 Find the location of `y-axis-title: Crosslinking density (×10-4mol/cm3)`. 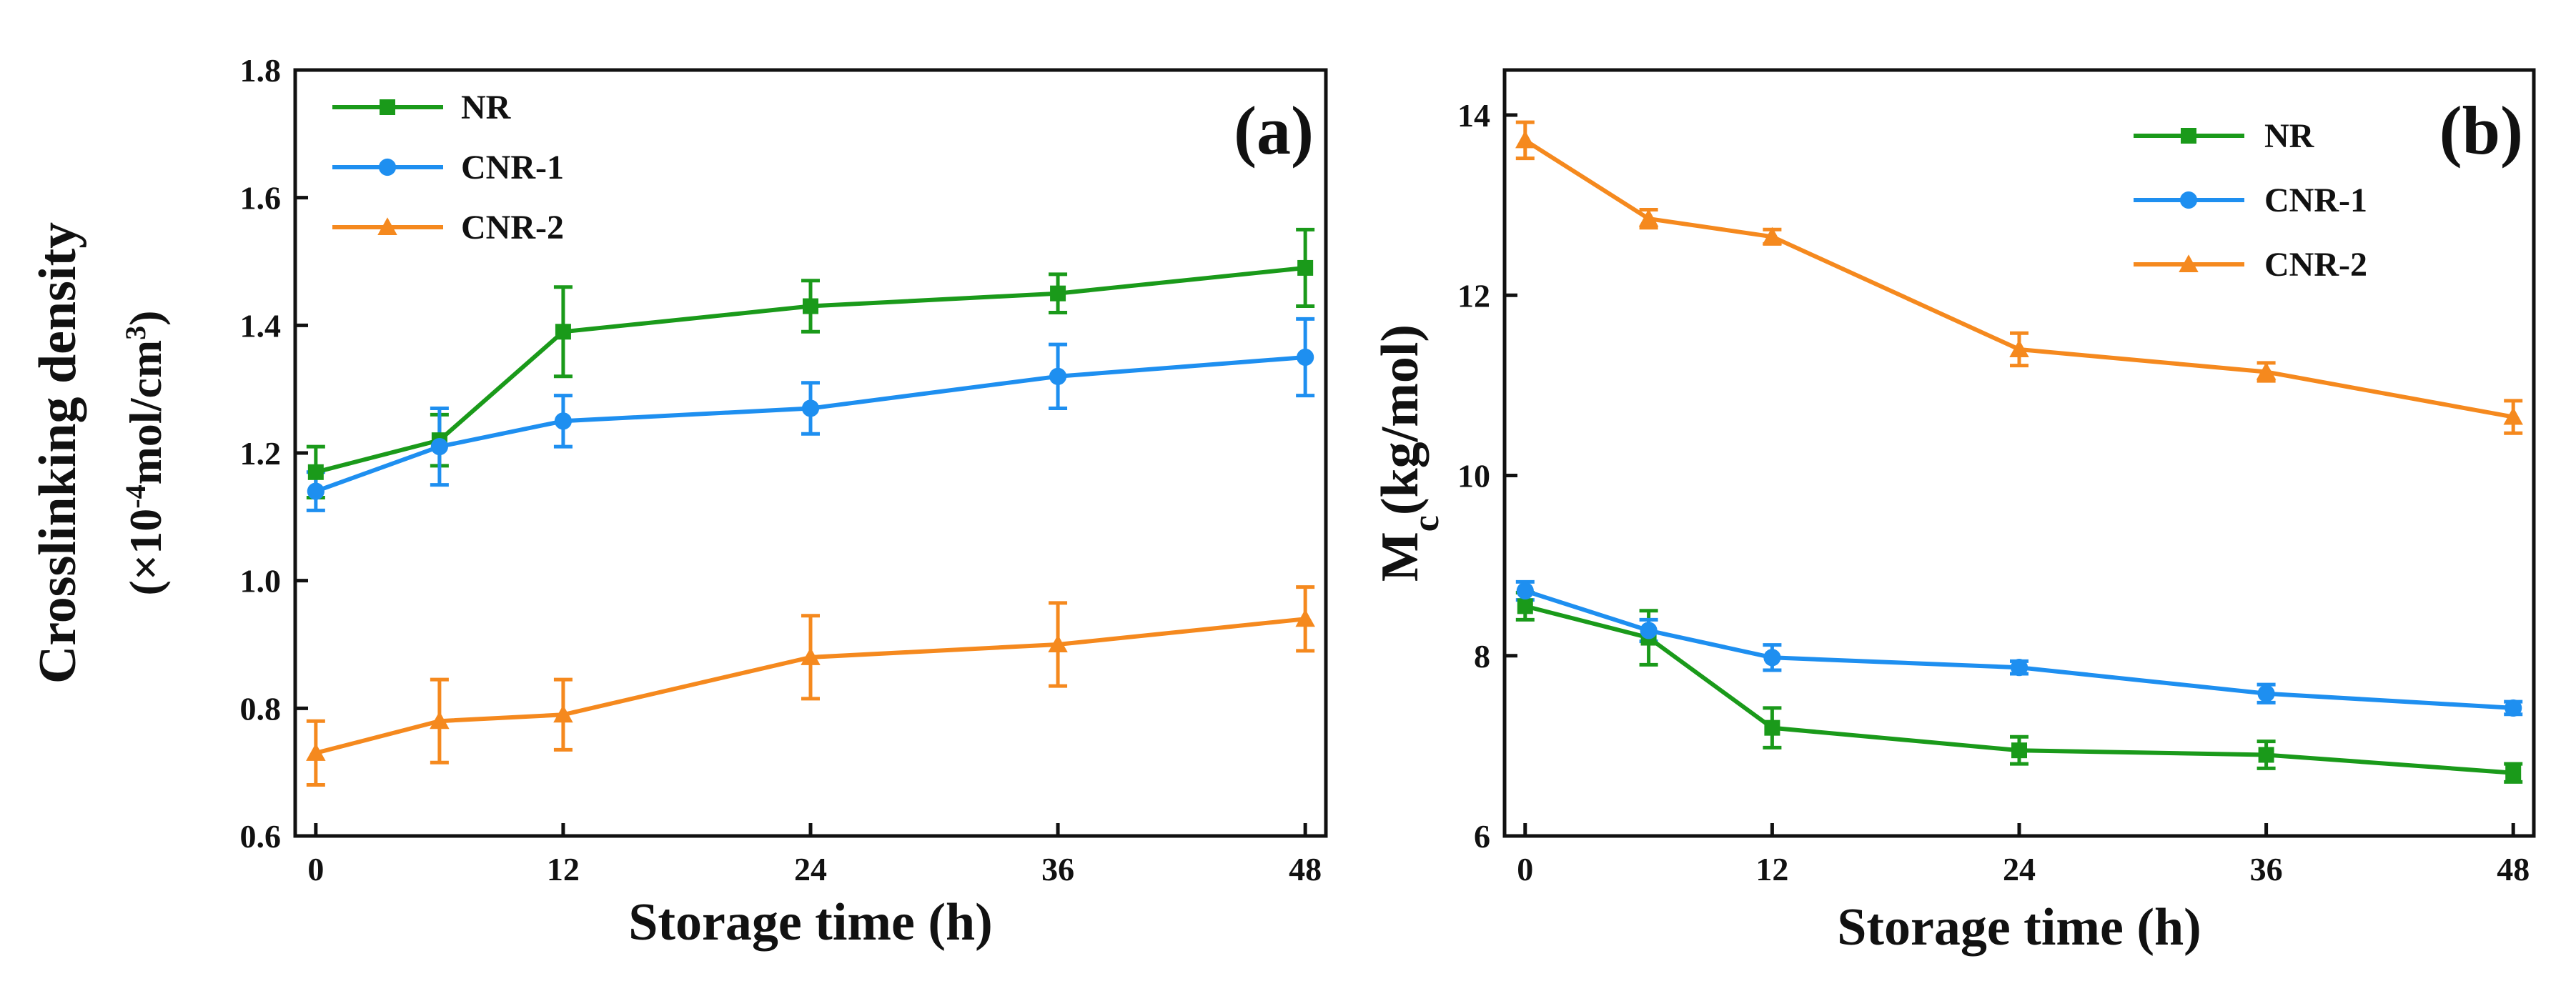

y-axis-title: Crosslinking density (×10-4mol/cm3) is located at coordinates (100, 453).